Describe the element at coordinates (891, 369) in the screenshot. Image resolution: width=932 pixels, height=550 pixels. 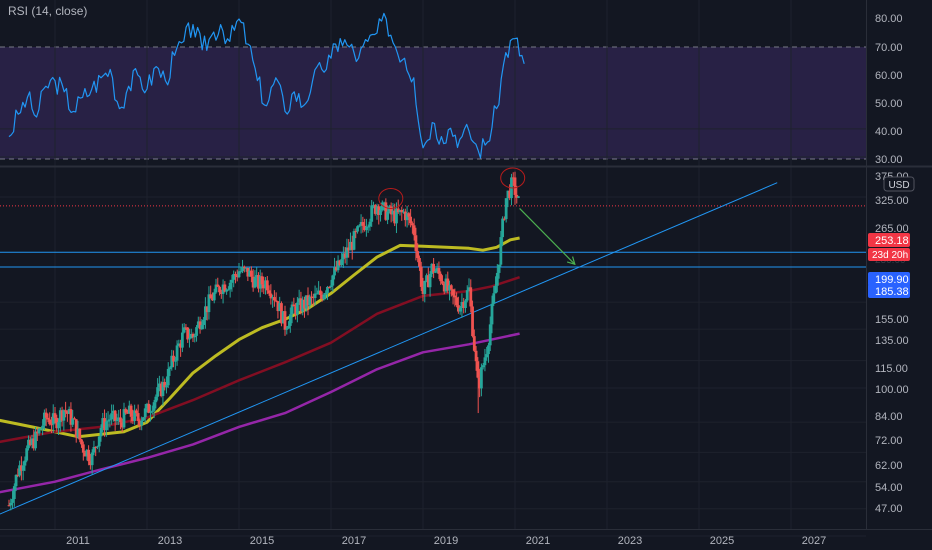
I see `price-tick-label: 115.00` at that location.